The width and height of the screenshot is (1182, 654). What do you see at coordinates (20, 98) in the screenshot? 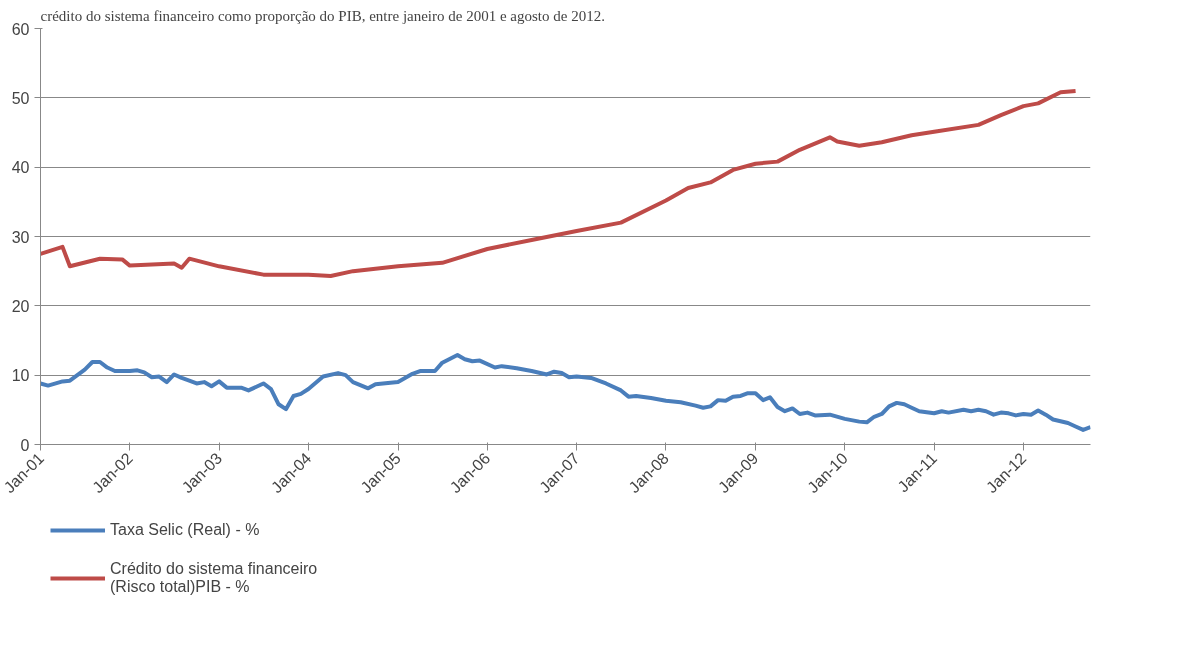
I see `y-tick-label: 50` at bounding box center [20, 98].